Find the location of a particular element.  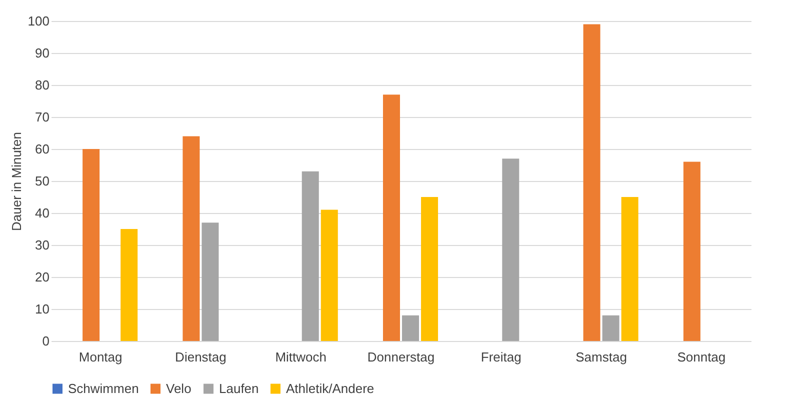

legend-label: Velo is located at coordinates (179, 388).